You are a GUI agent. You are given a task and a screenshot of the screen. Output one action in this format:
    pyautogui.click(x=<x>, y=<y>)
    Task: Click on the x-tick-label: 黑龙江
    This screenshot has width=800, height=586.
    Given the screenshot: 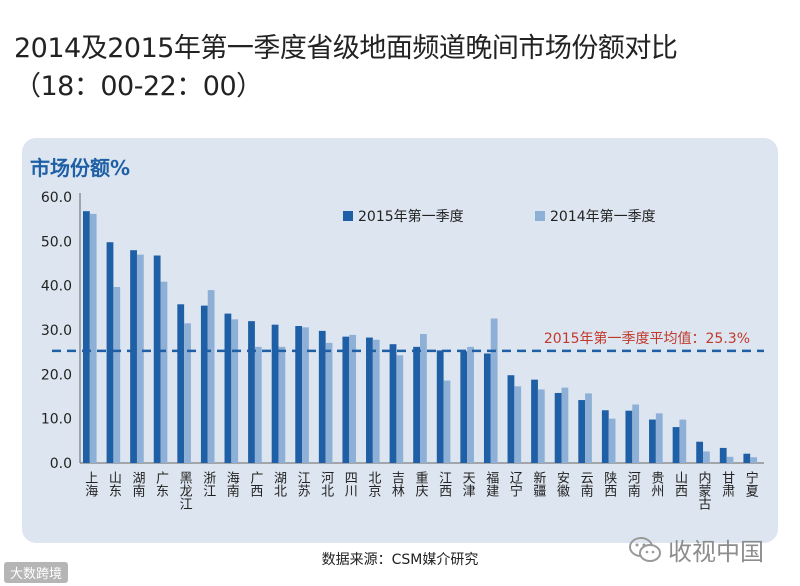 What is the action you would take?
    pyautogui.click(x=185, y=490)
    